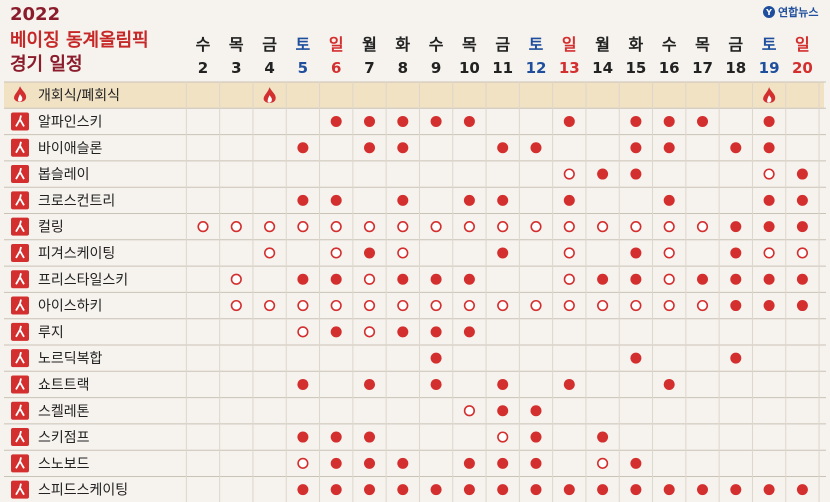  I want to click on date-label: 15, so click(635, 68).